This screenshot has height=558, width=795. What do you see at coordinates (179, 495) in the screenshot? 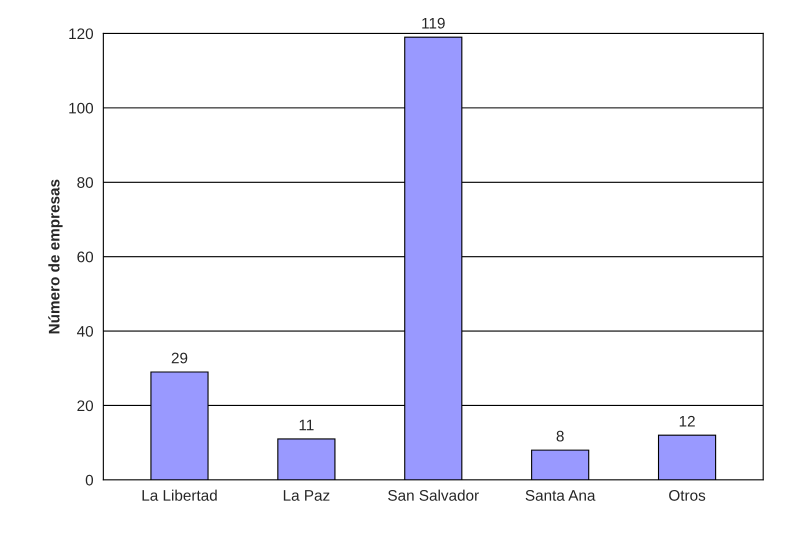
I see `x-tick-label: La Libertad` at bounding box center [179, 495].